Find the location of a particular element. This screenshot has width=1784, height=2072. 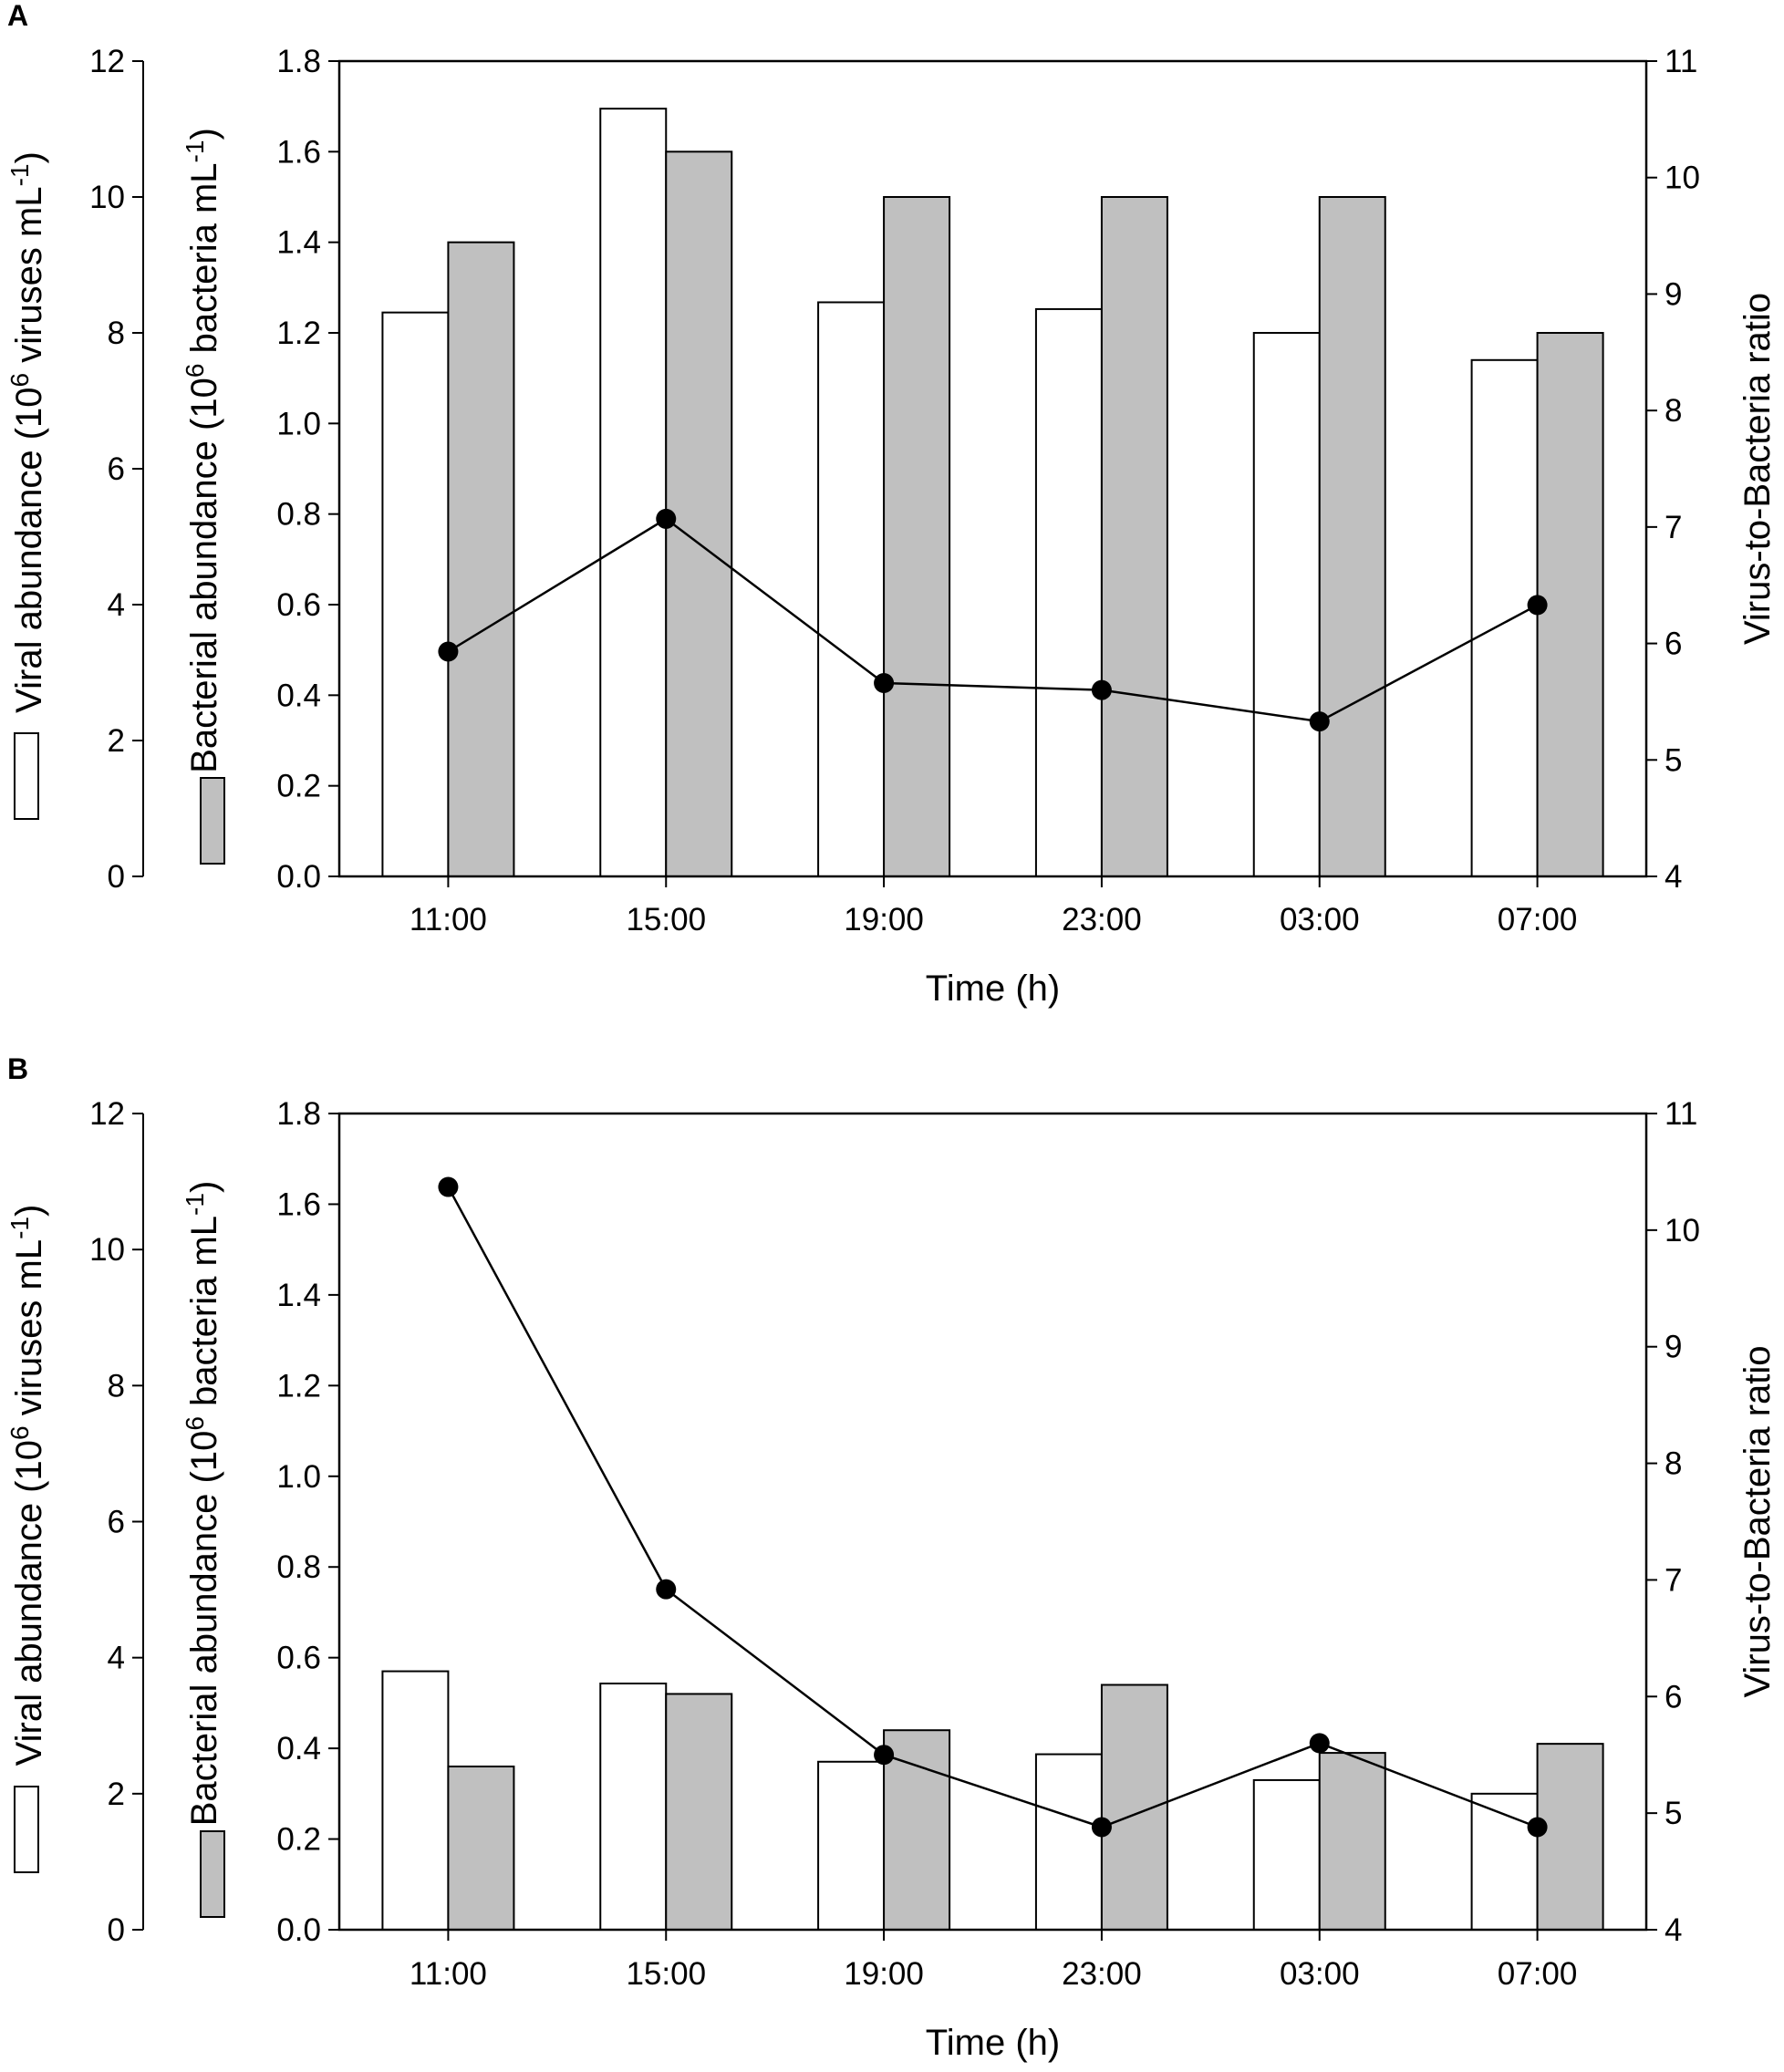

x-tick-label: 11:00 is located at coordinates (448, 920).